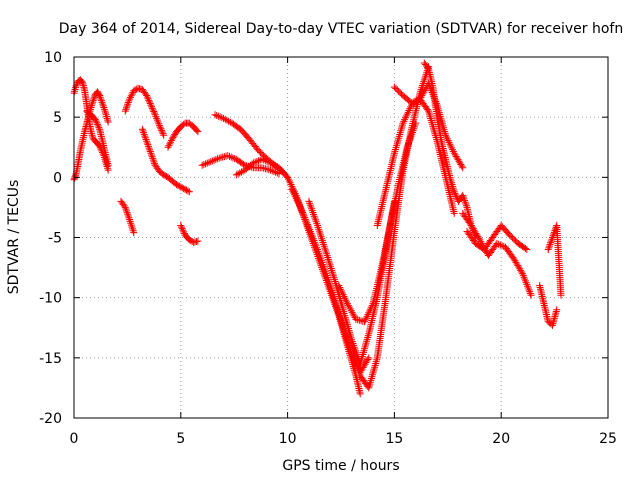 This screenshot has height=484, width=640. I want to click on x-tick-label: 25, so click(608, 439).